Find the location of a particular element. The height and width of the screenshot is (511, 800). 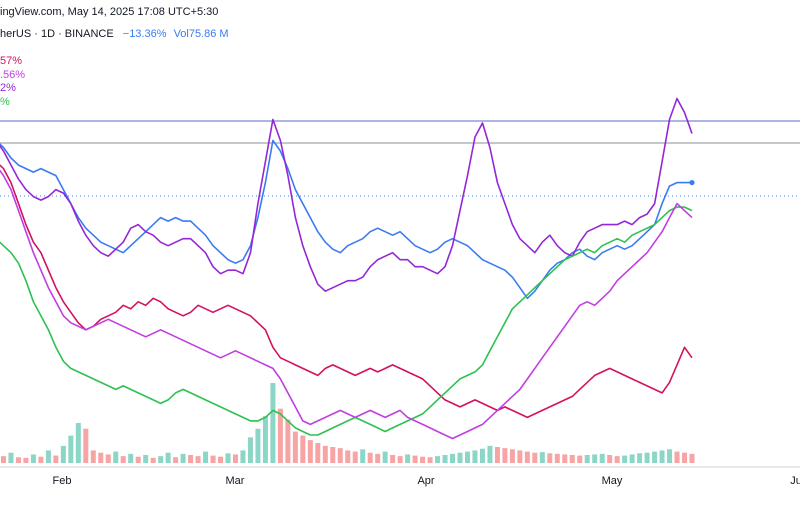

legend-item-3: % is located at coordinates (5, 102).